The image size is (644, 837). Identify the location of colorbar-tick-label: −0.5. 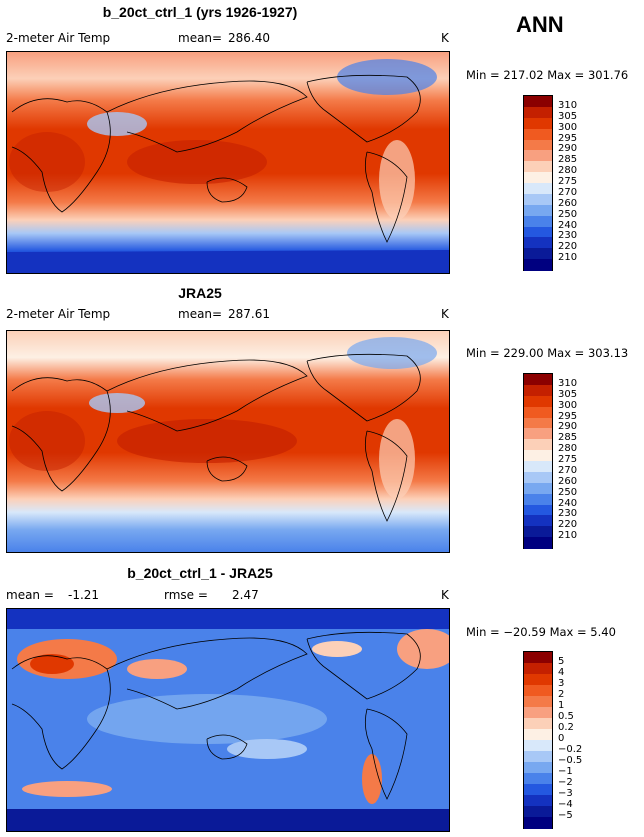
(570, 760).